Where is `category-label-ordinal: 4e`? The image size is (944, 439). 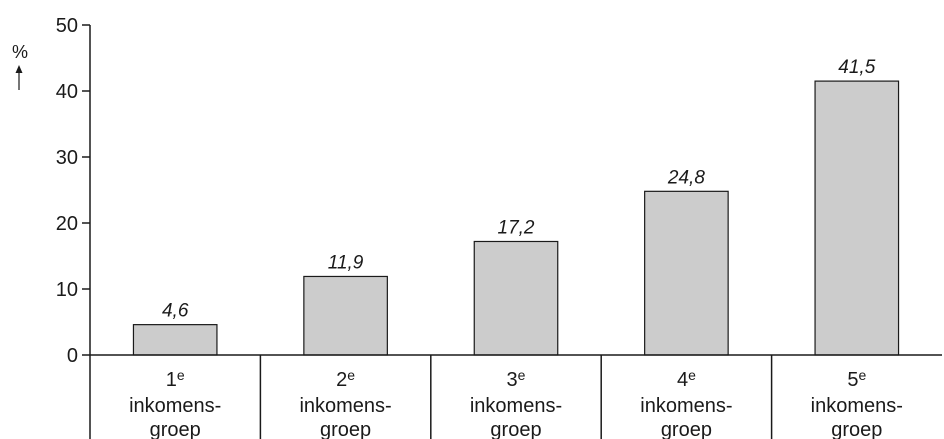
category-label-ordinal: 4e is located at coordinates (686, 379).